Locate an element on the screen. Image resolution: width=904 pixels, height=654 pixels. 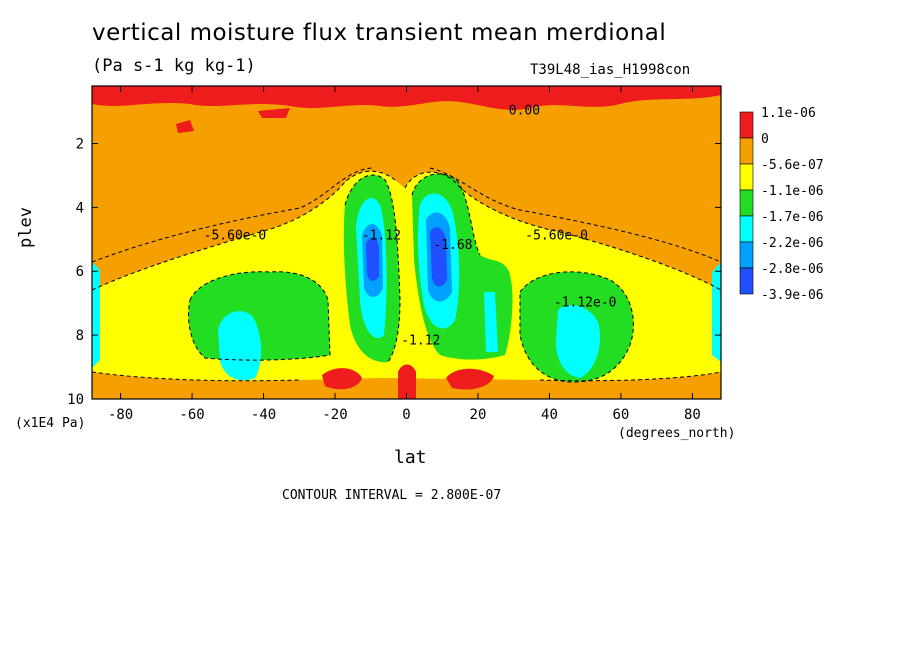
colorbar-label: 1.1e-06 is located at coordinates (788, 113).